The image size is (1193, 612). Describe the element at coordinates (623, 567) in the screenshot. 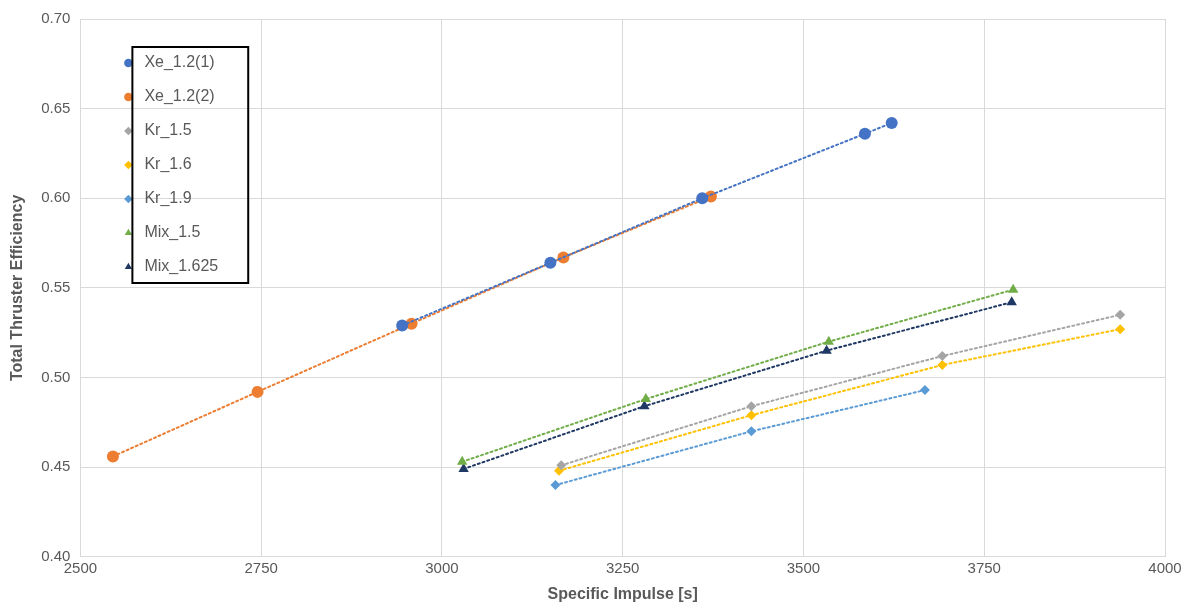

I see `x-tick-label: 3250` at that location.